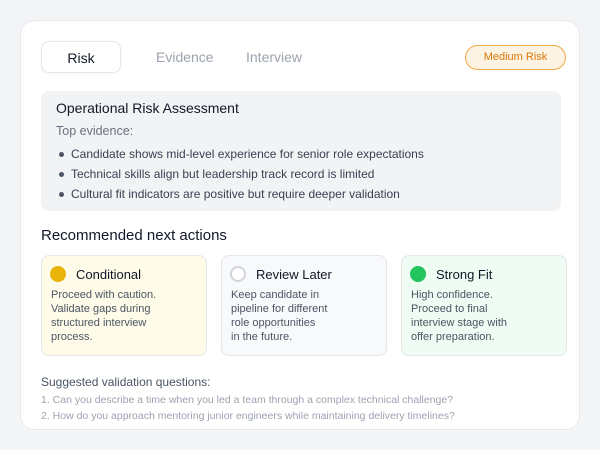 This screenshot has width=600, height=450. I want to click on desc-line: Keep candidate in, so click(275, 295).